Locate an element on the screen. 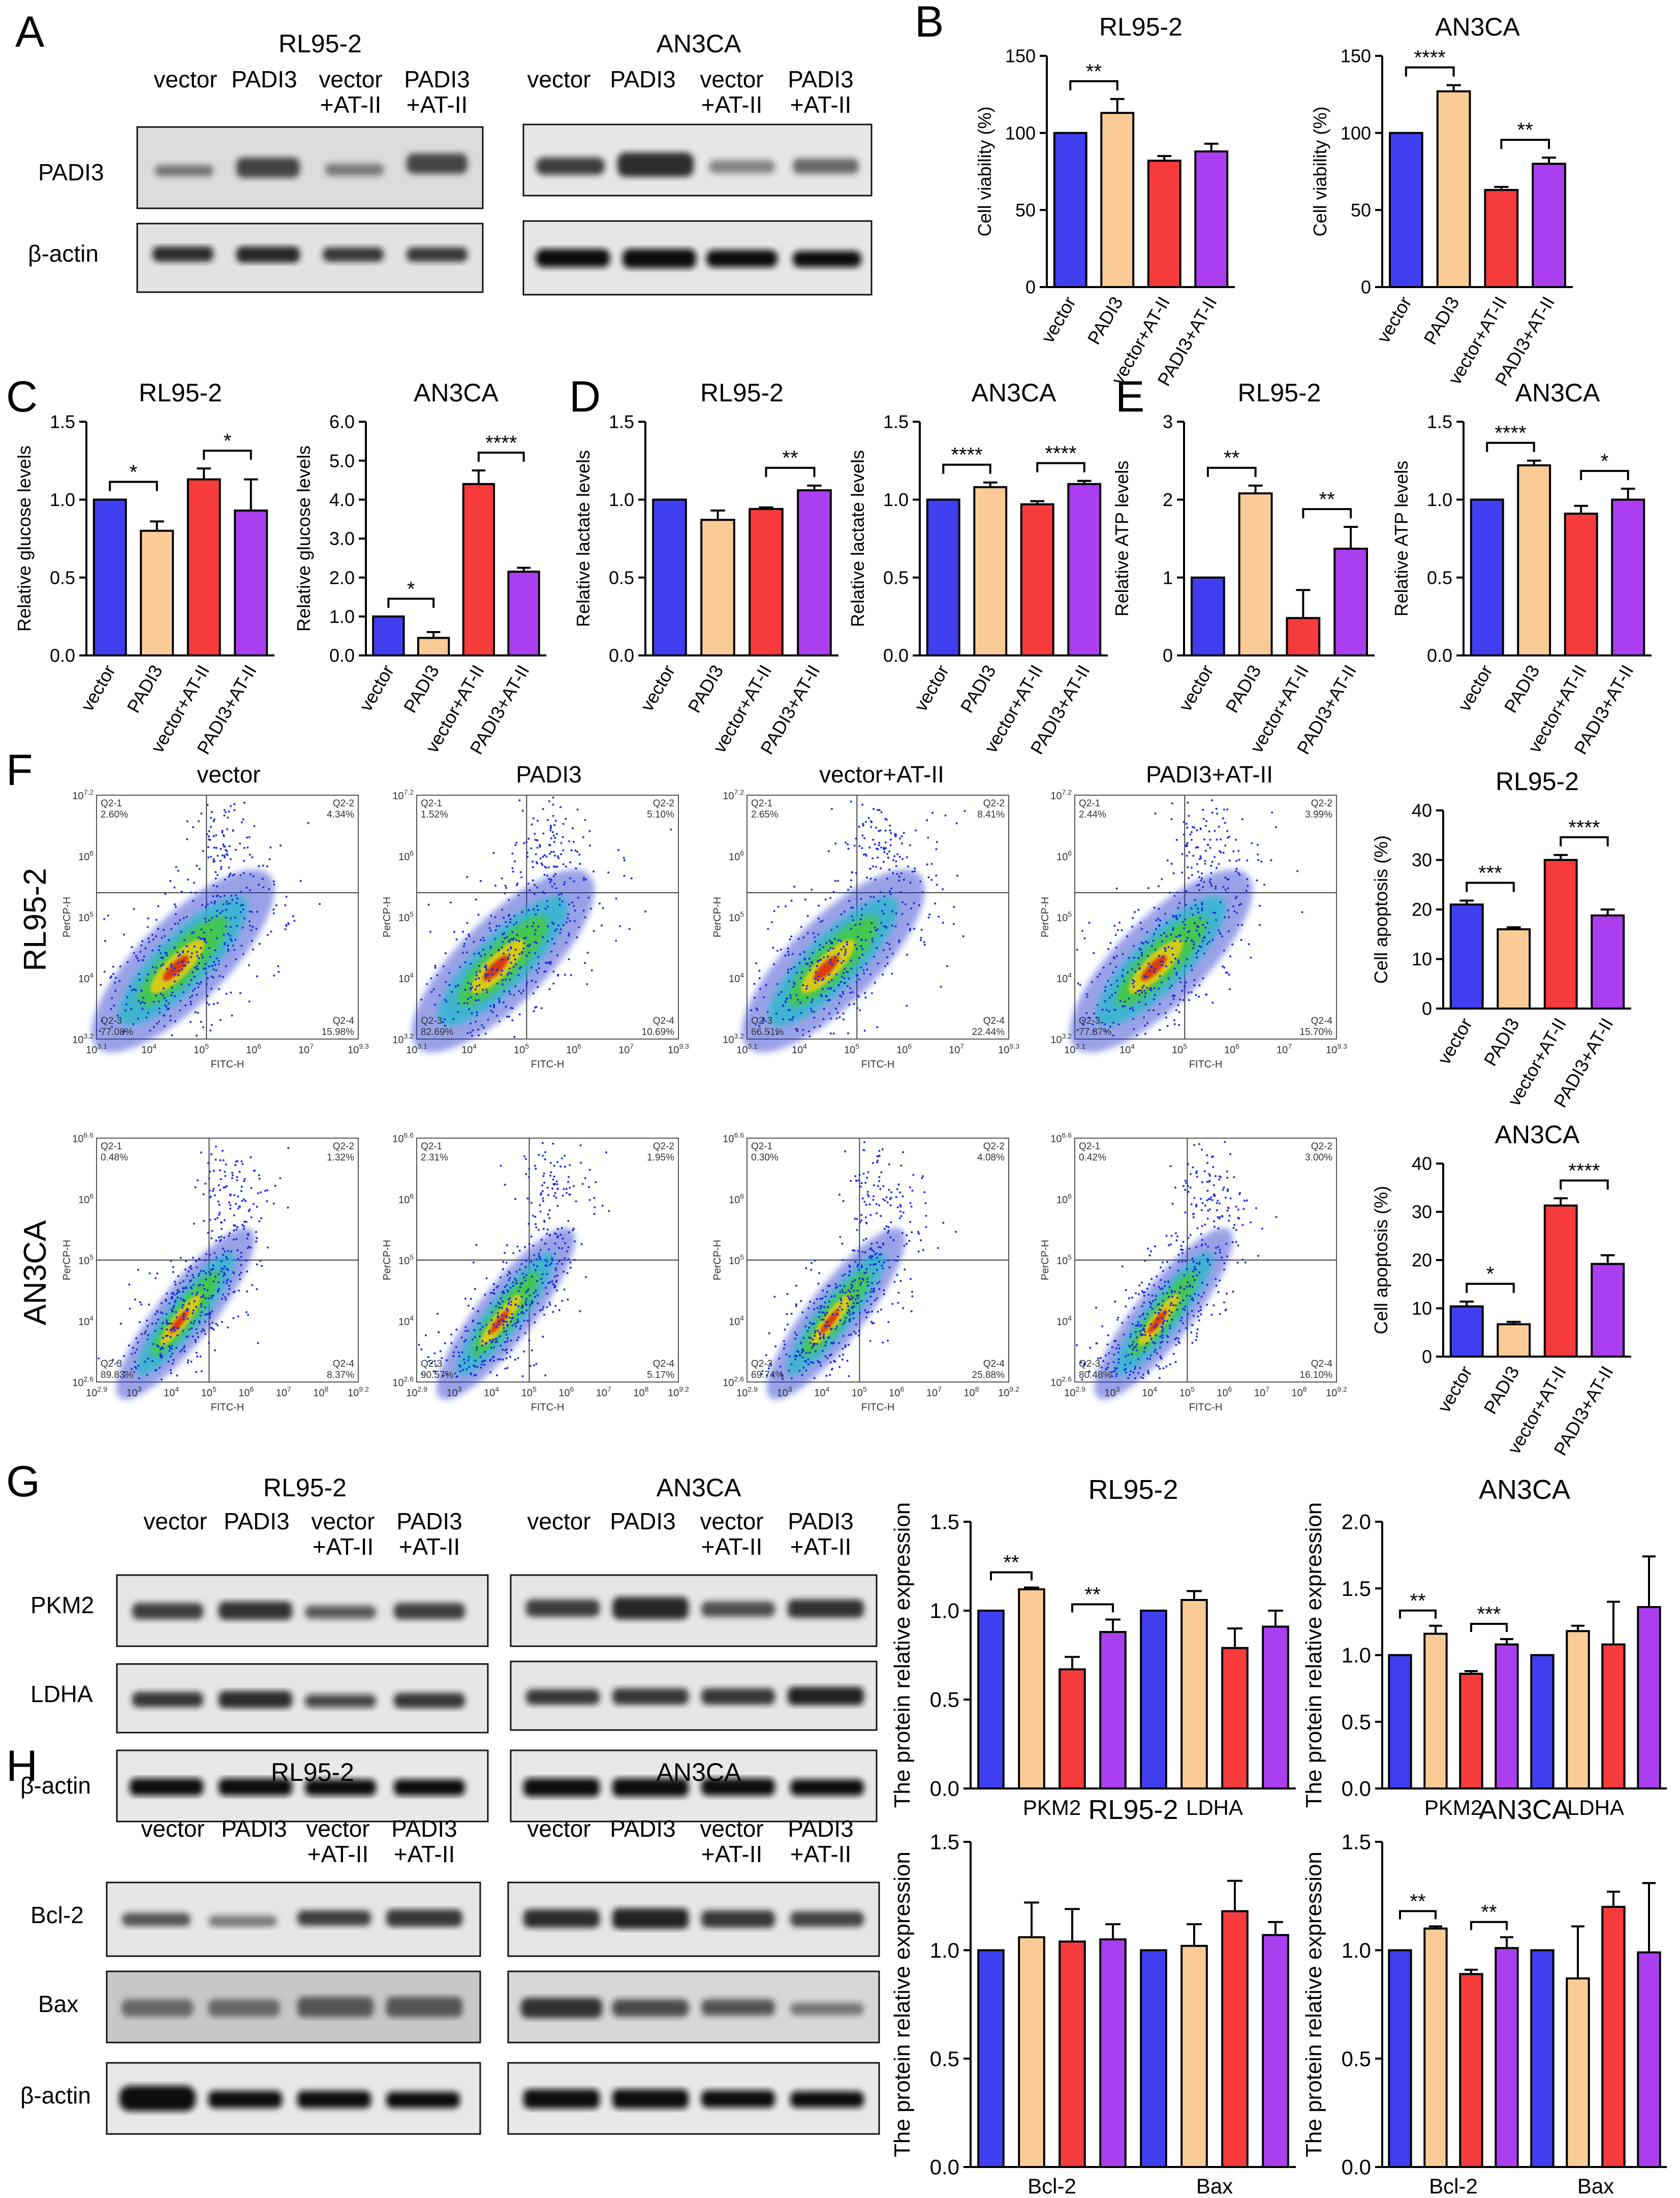  blot-bands is located at coordinates (693, 2099).